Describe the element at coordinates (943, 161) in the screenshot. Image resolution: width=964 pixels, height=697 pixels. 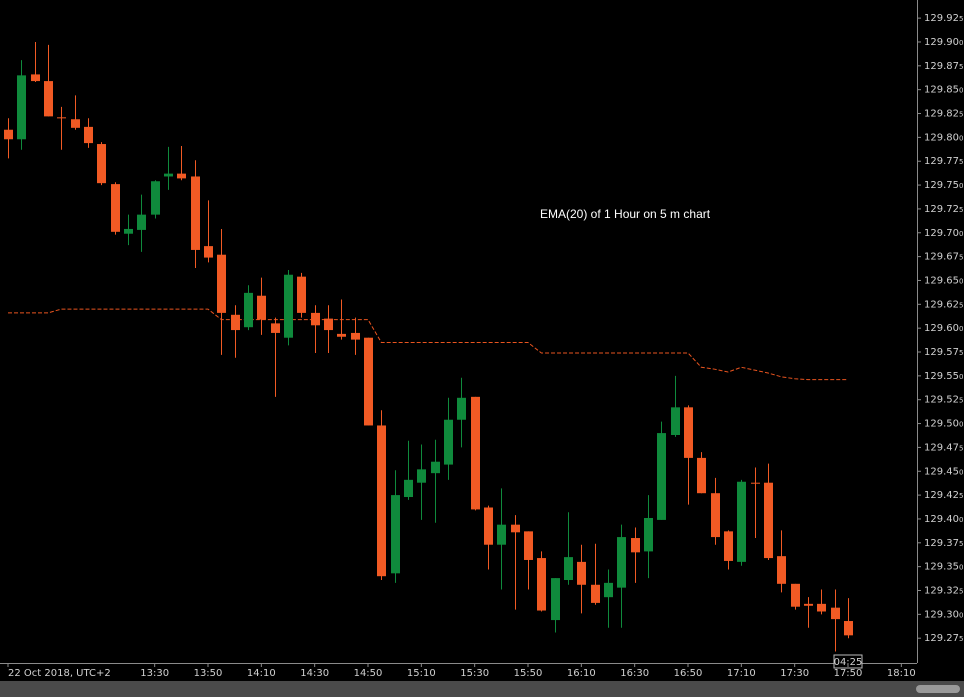
I see `y-tick-label: 129.775` at that location.